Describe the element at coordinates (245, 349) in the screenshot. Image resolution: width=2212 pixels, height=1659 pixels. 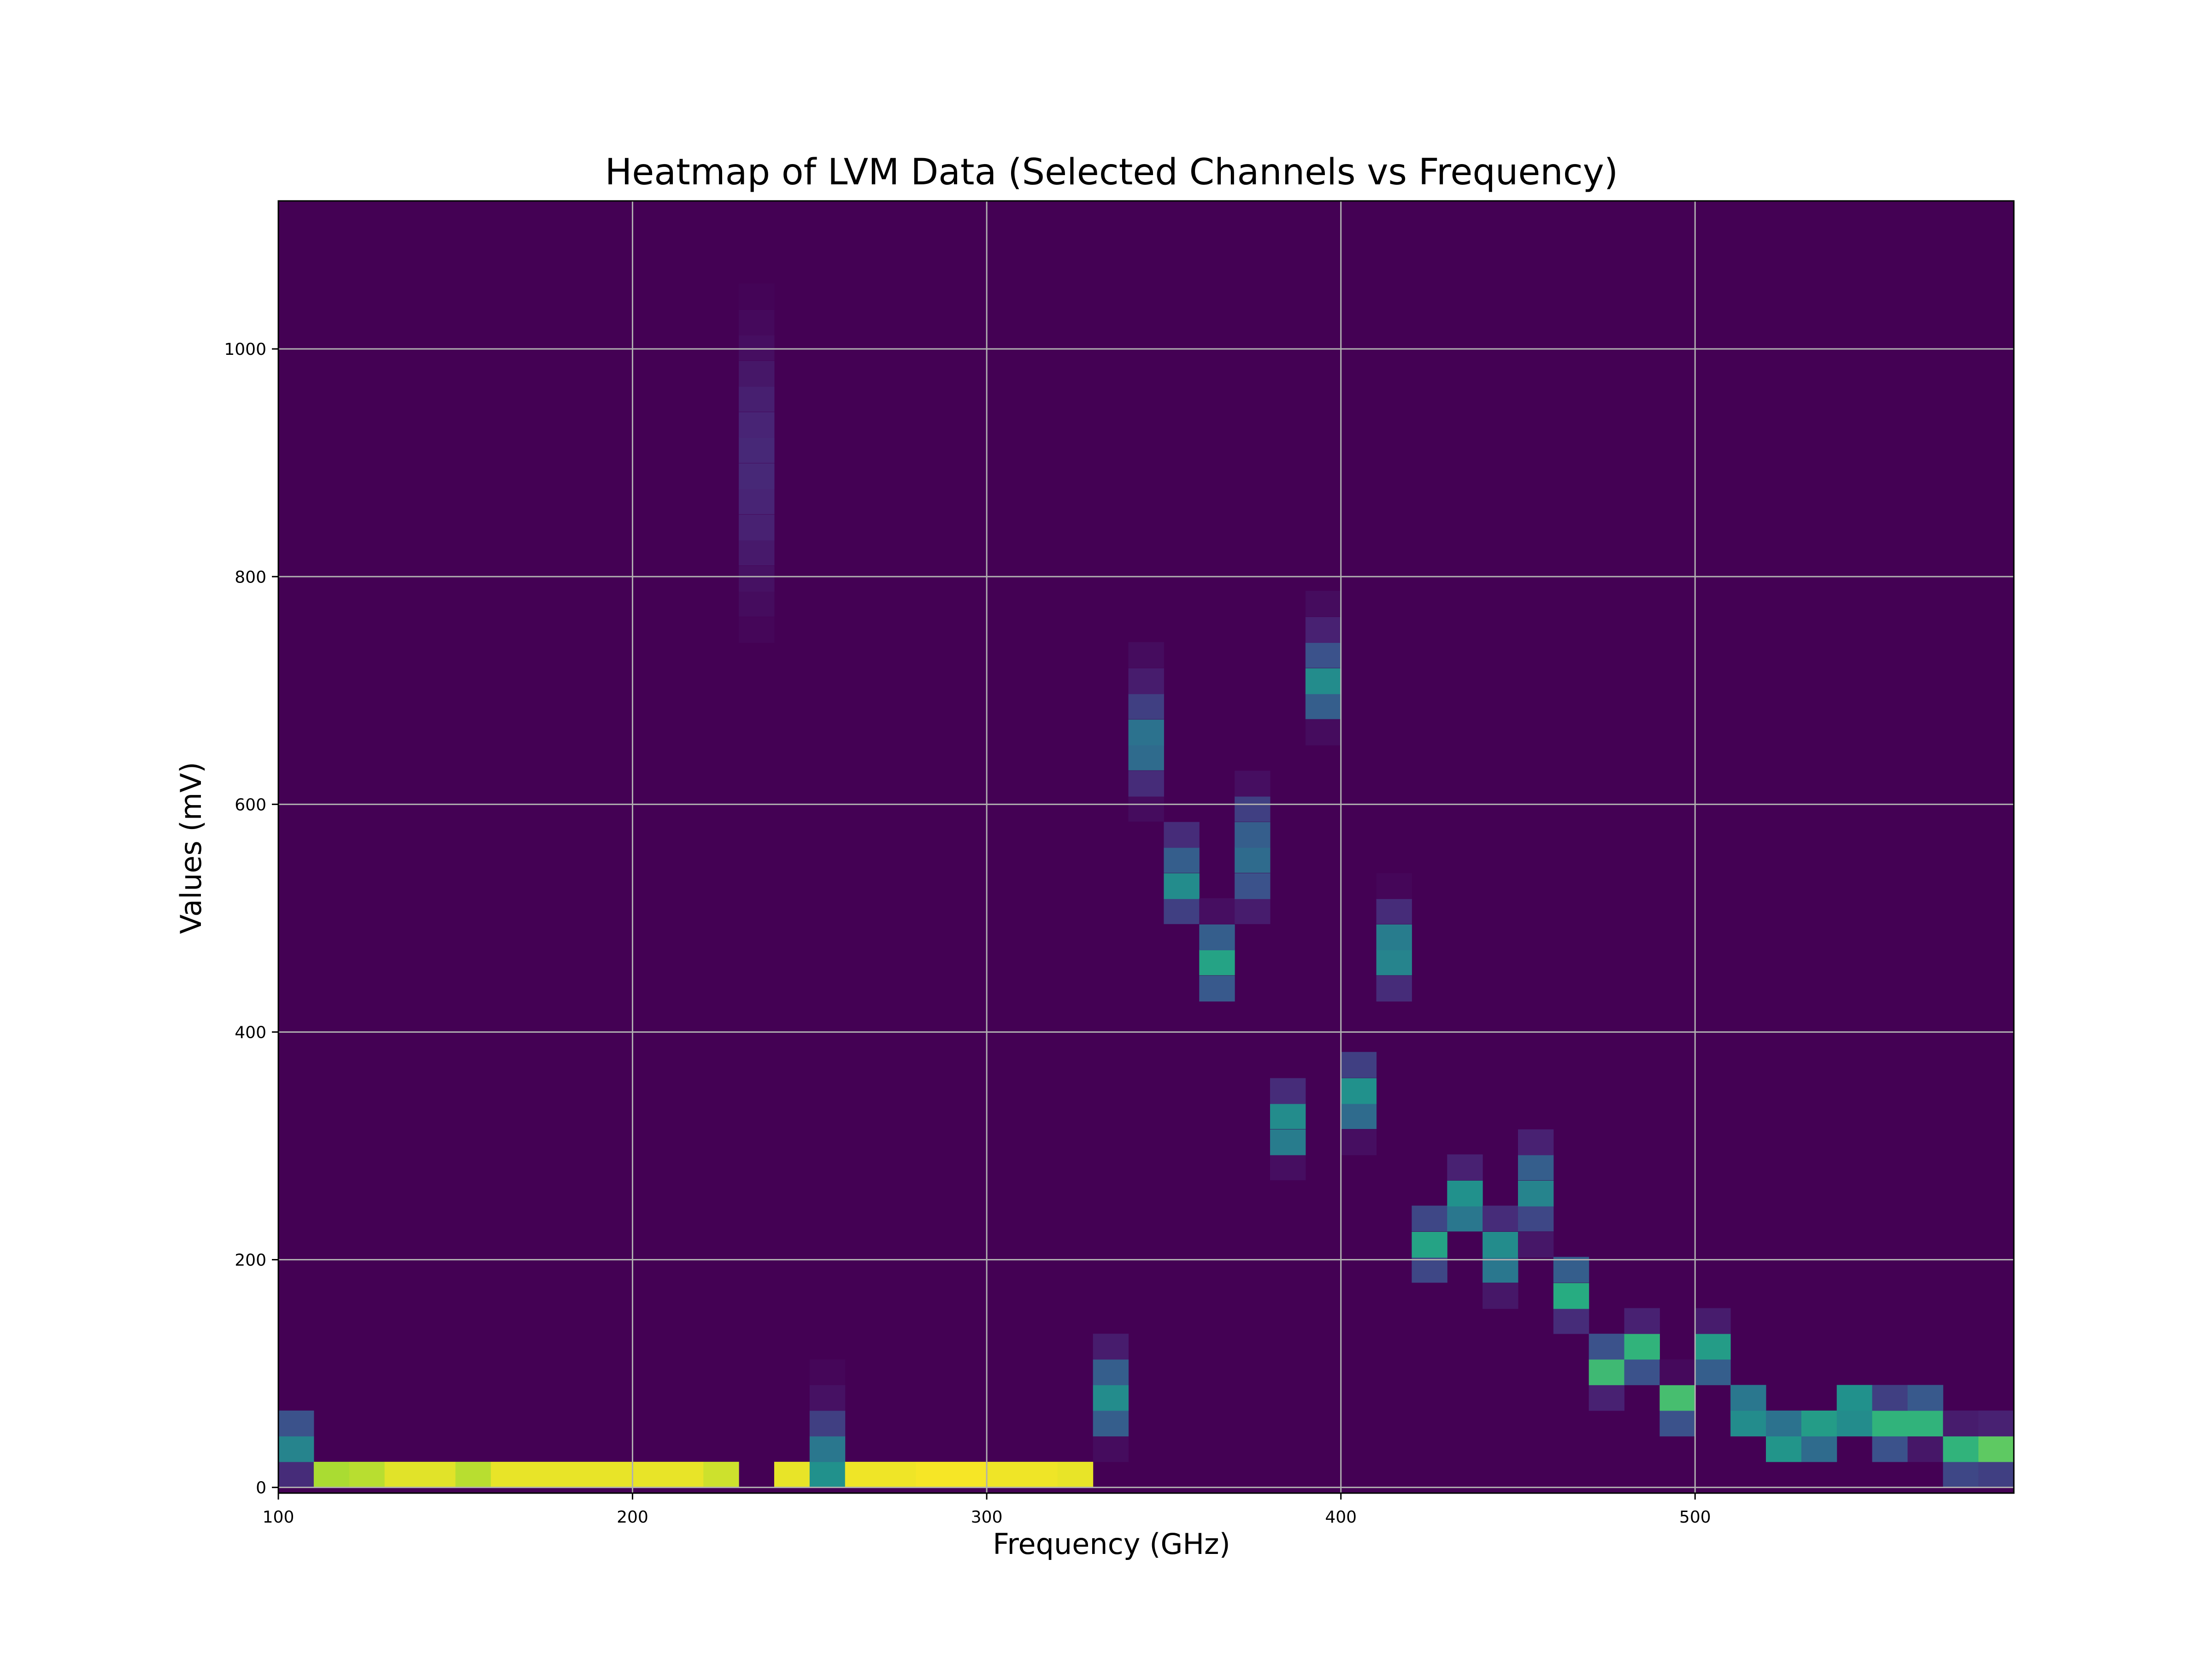
I see `y-tick-label-1000: 1000` at that location.